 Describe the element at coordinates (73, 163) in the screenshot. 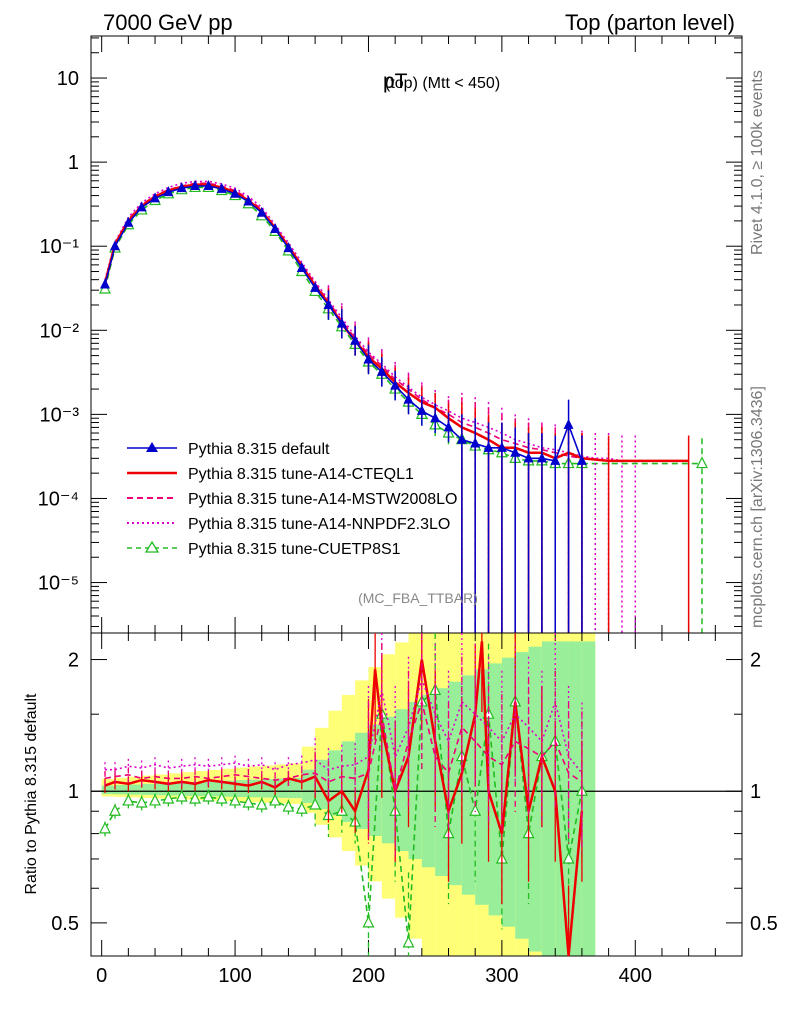

I see `main-y-tick-label: 1` at that location.